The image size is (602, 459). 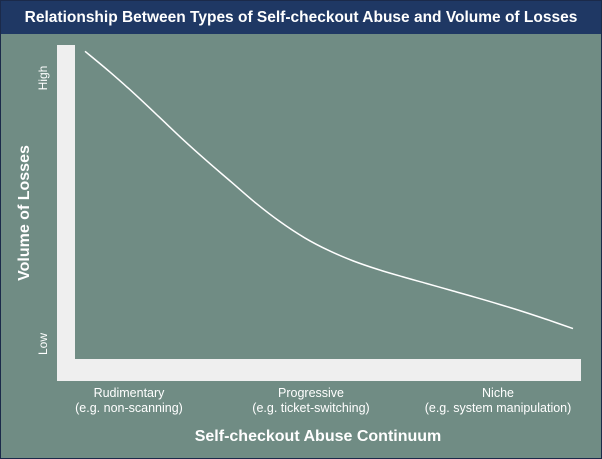 What do you see at coordinates (498, 393) in the screenshot?
I see `x-category-niche: Niche` at bounding box center [498, 393].